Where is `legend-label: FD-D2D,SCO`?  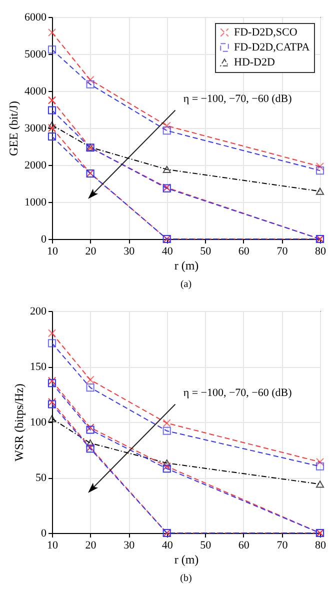
legend-label: FD-D2D,SCO is located at coordinates (266, 32).